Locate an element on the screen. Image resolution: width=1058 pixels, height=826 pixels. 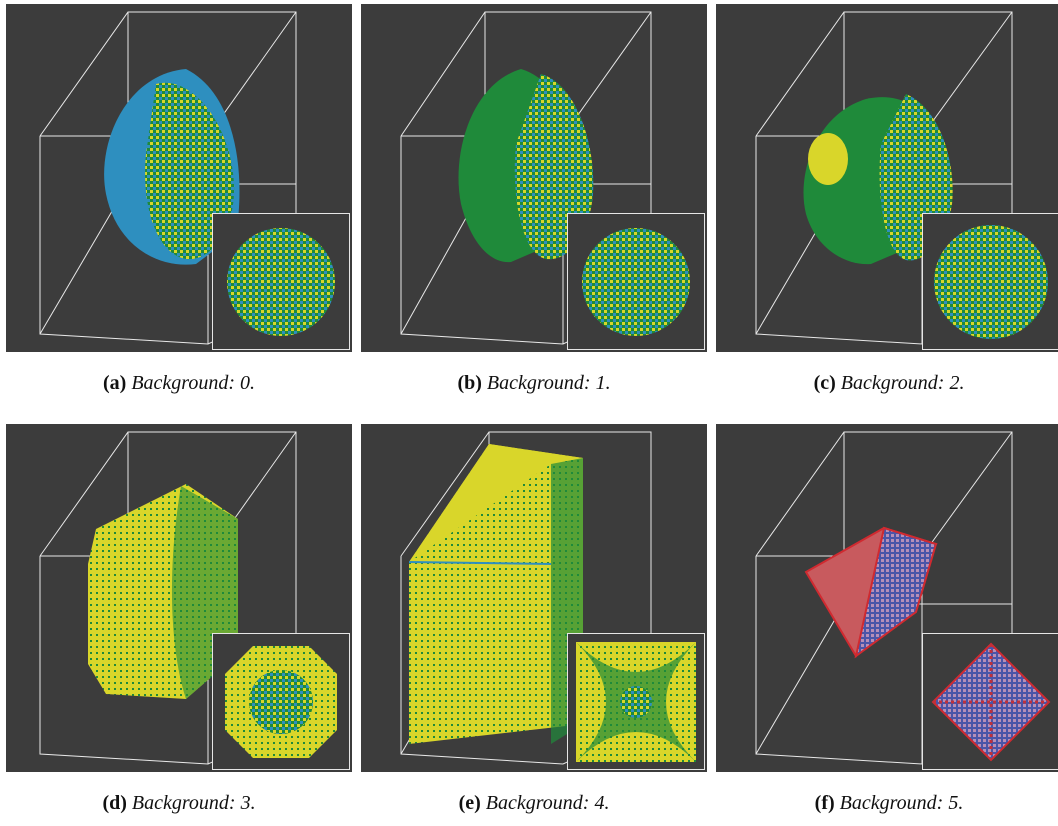
panel-c is located at coordinates (887, 178).